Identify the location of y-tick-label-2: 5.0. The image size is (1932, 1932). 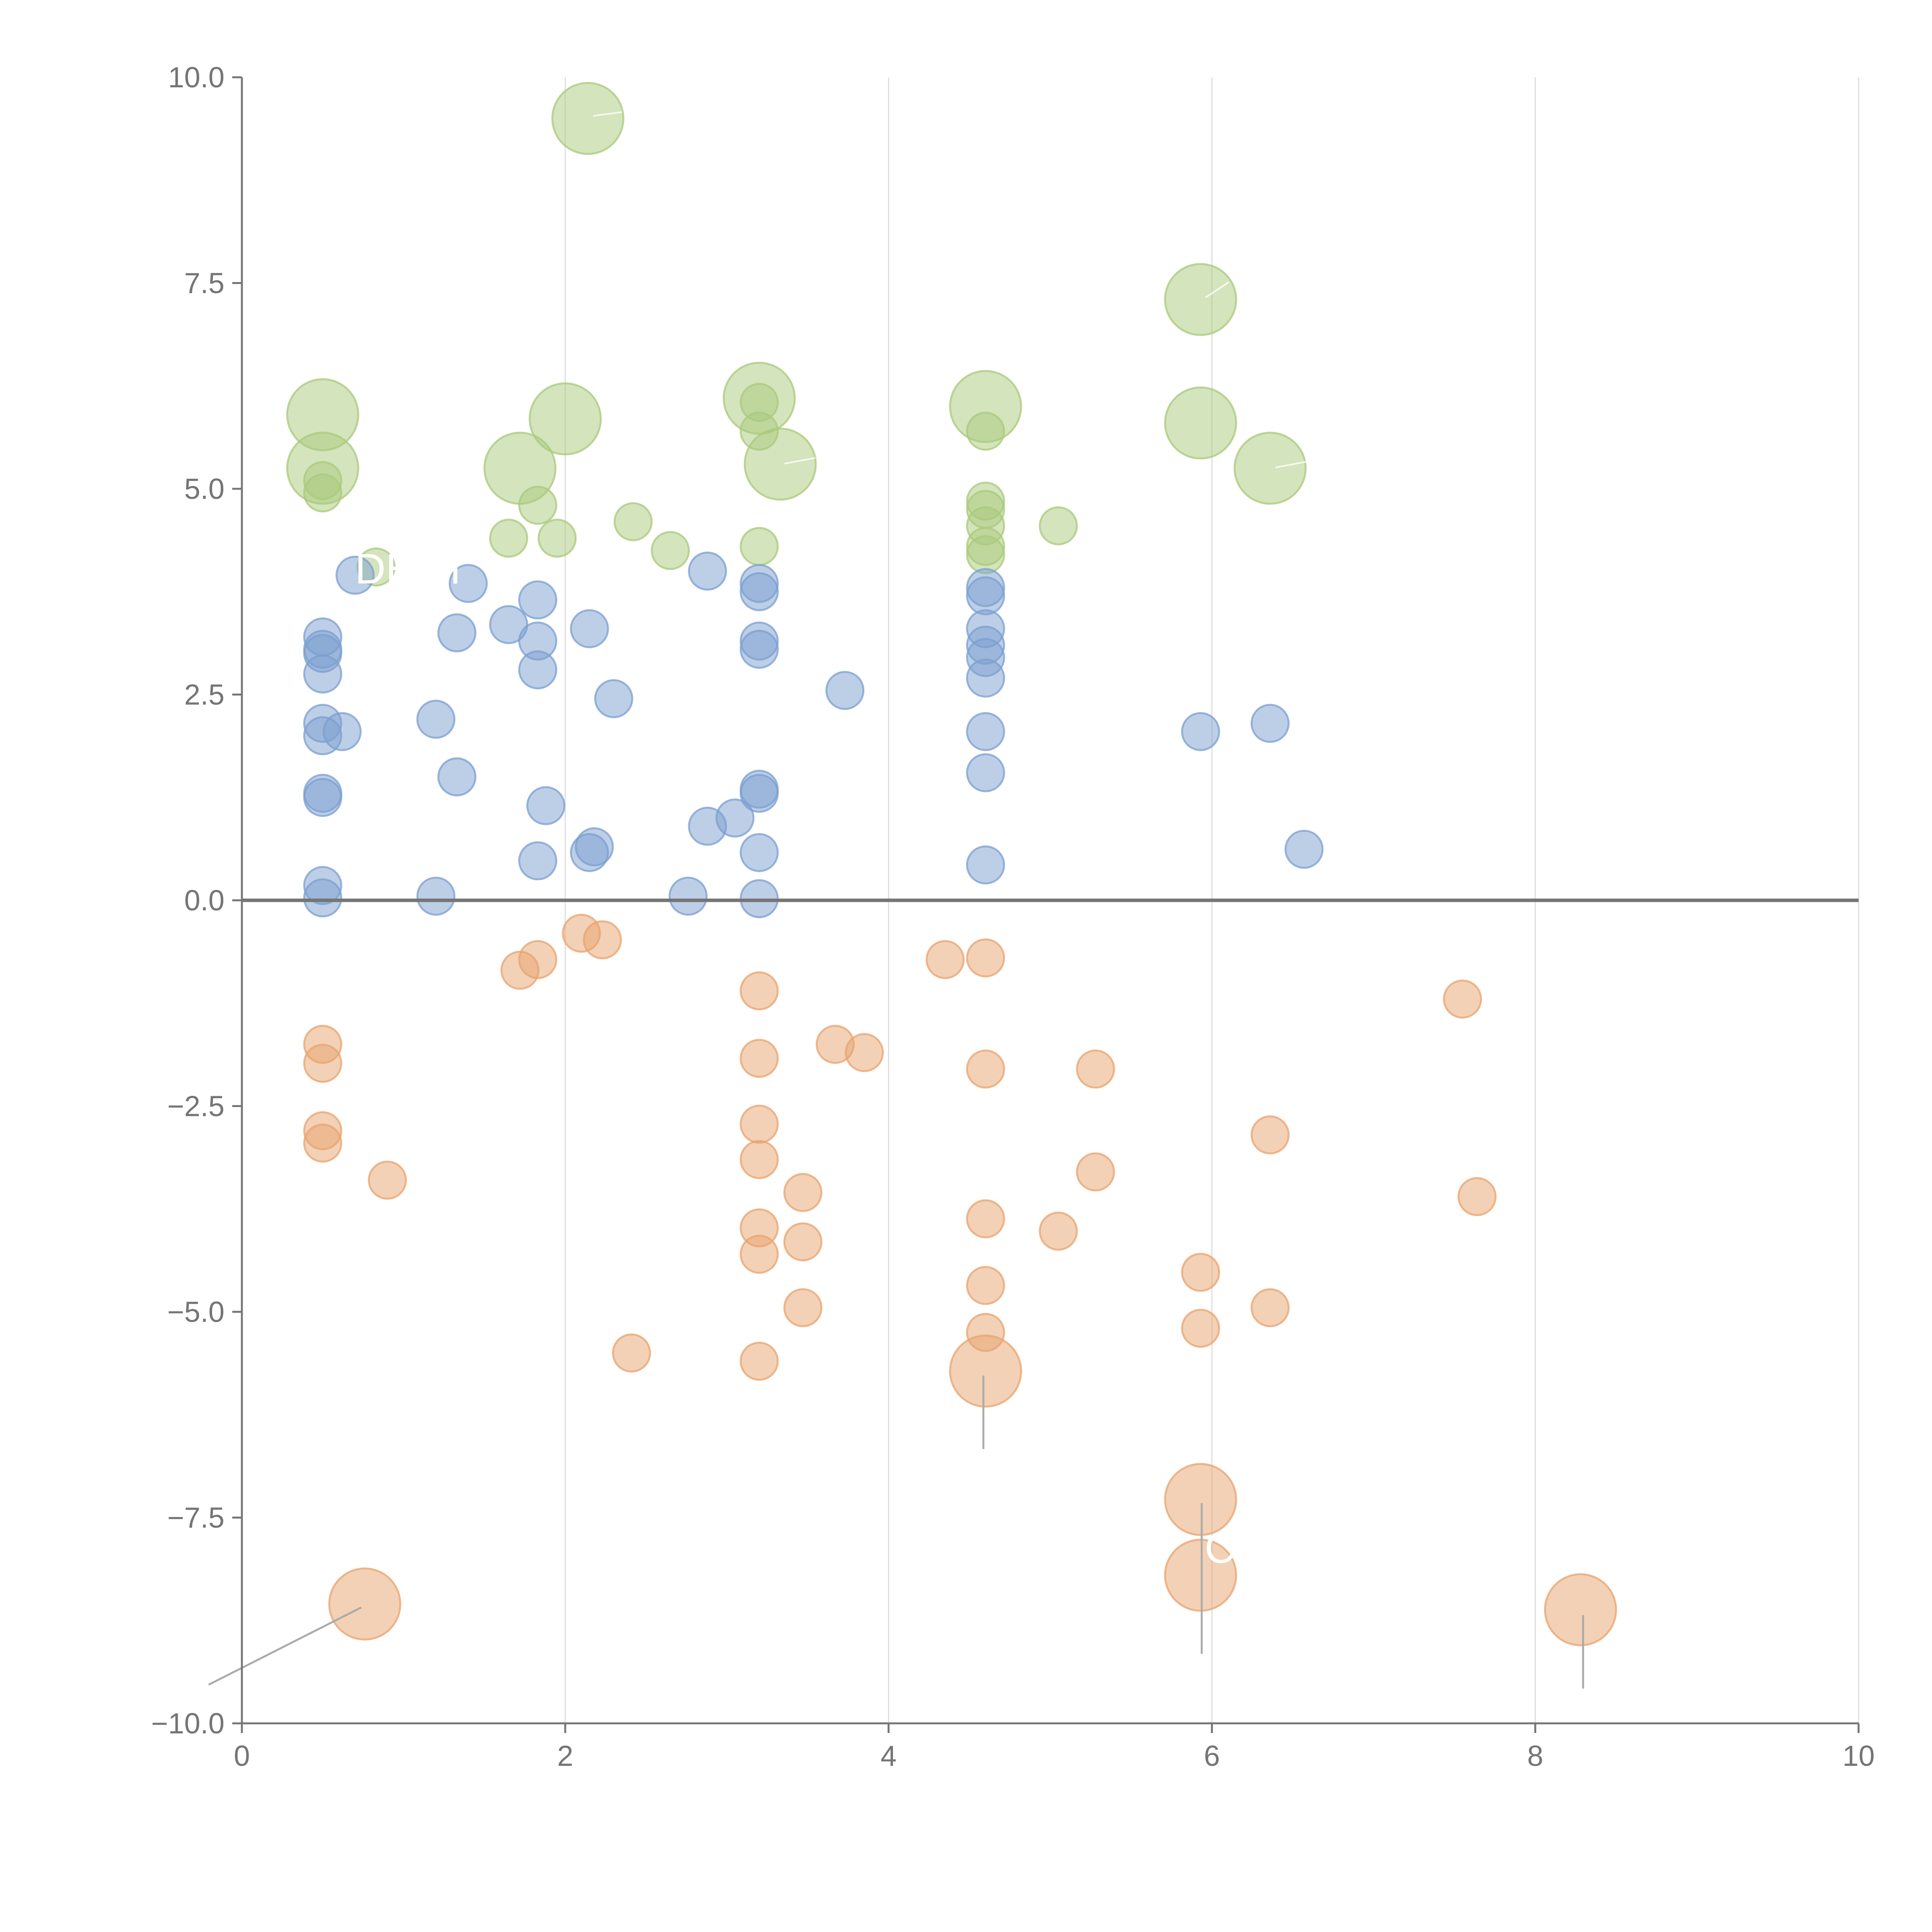
(204, 489).